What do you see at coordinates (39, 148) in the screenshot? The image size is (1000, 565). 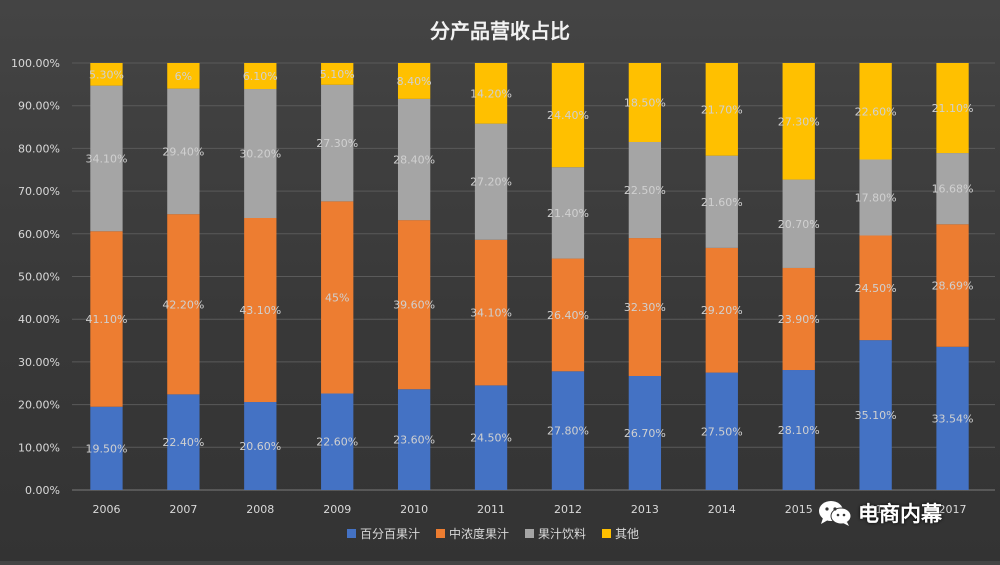 I see `y-tick-label: 80.00%` at bounding box center [39, 148].